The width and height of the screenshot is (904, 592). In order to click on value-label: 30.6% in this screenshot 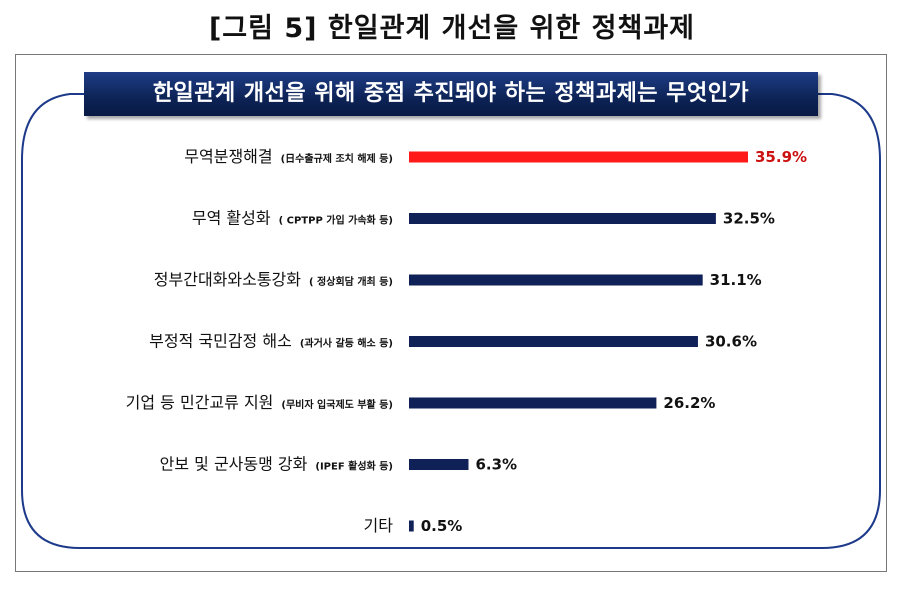, I will do `click(731, 342)`.